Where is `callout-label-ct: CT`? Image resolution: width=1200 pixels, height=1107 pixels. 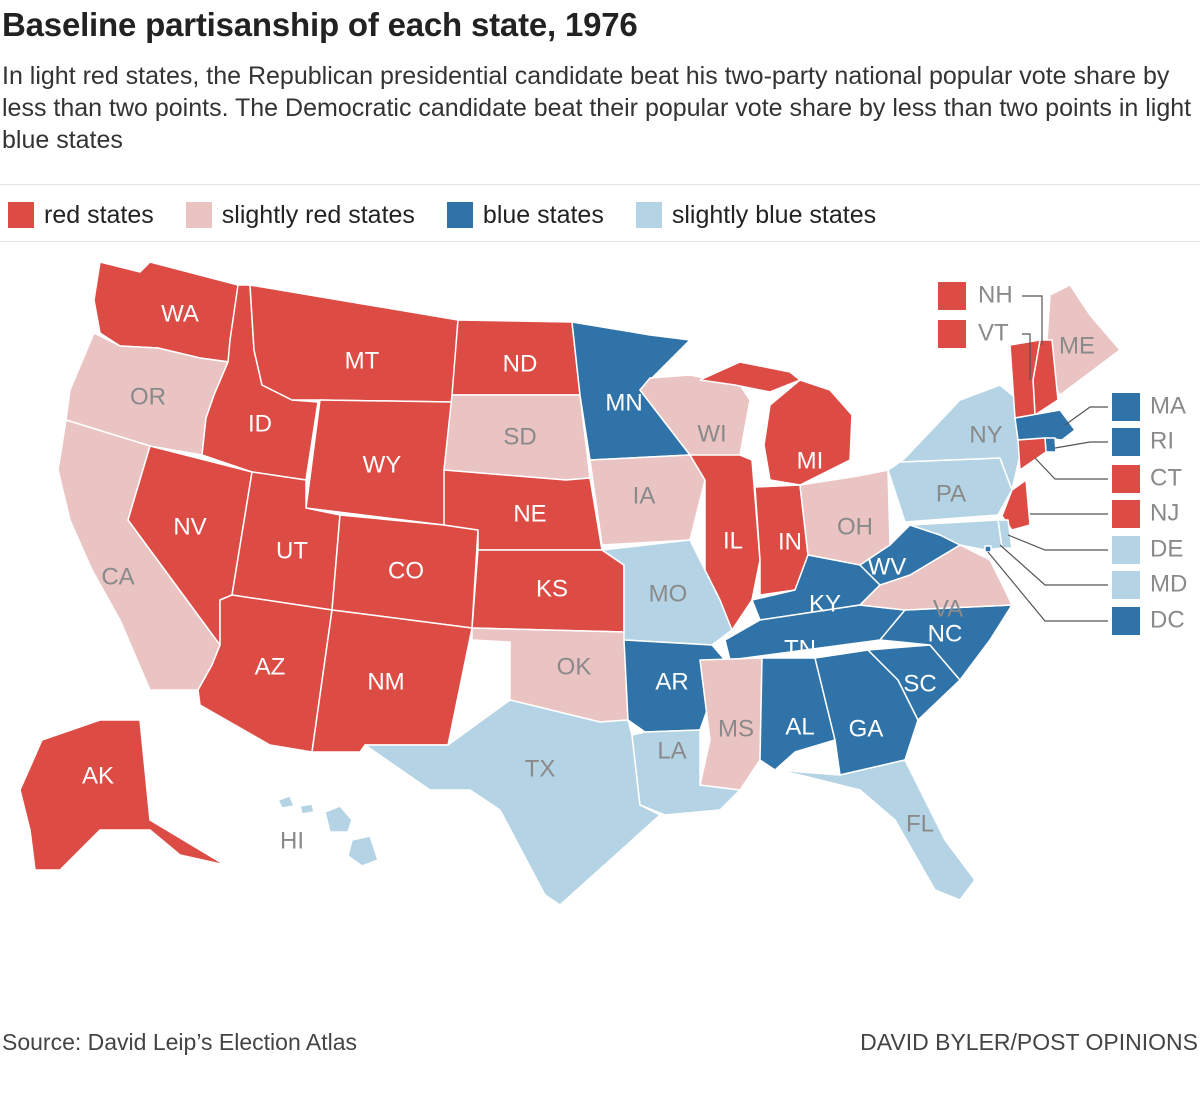 callout-label-ct: CT is located at coordinates (1166, 477).